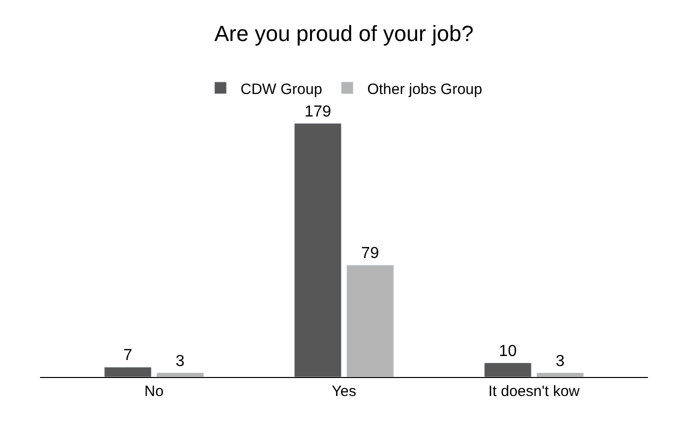 Image resolution: width=688 pixels, height=427 pixels. What do you see at coordinates (318, 111) in the screenshot?
I see `data-label: 179` at bounding box center [318, 111].